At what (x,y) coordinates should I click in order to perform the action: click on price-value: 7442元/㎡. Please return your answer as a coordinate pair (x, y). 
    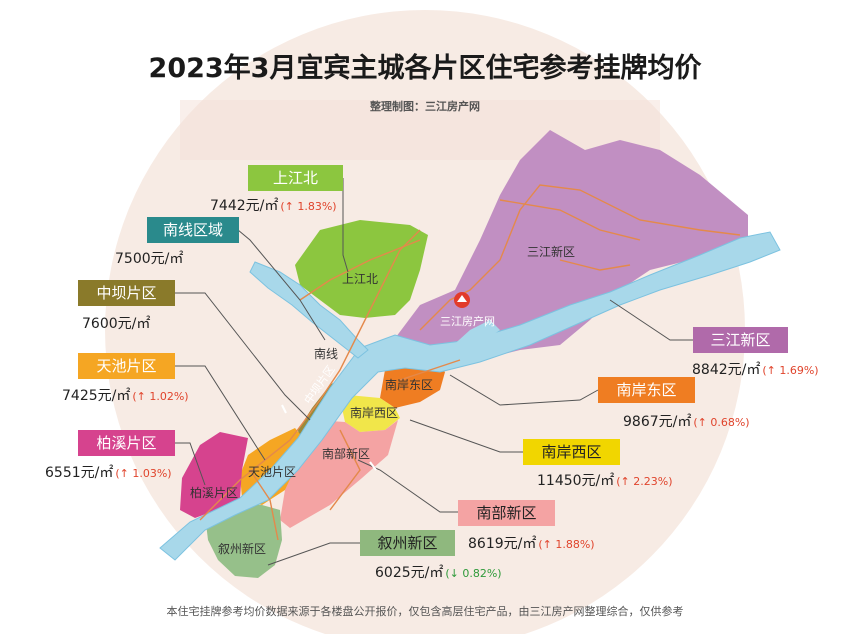
    Looking at the image, I should click on (244, 206).